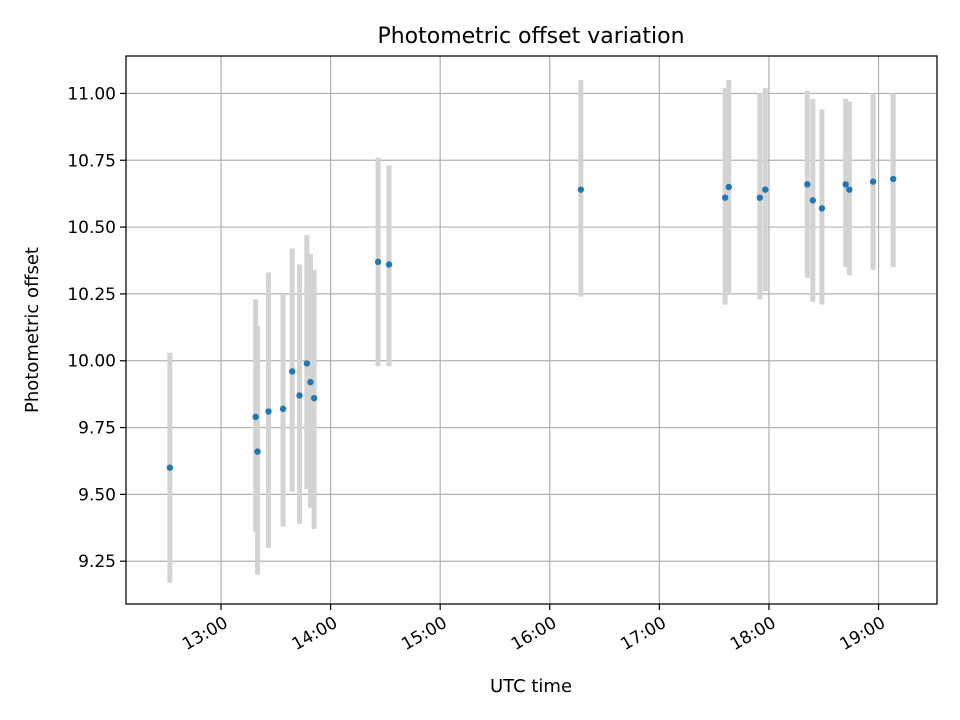 This screenshot has height=720, width=960. Describe the element at coordinates (91, 295) in the screenshot. I see `y-tick-label: 10.25` at that location.